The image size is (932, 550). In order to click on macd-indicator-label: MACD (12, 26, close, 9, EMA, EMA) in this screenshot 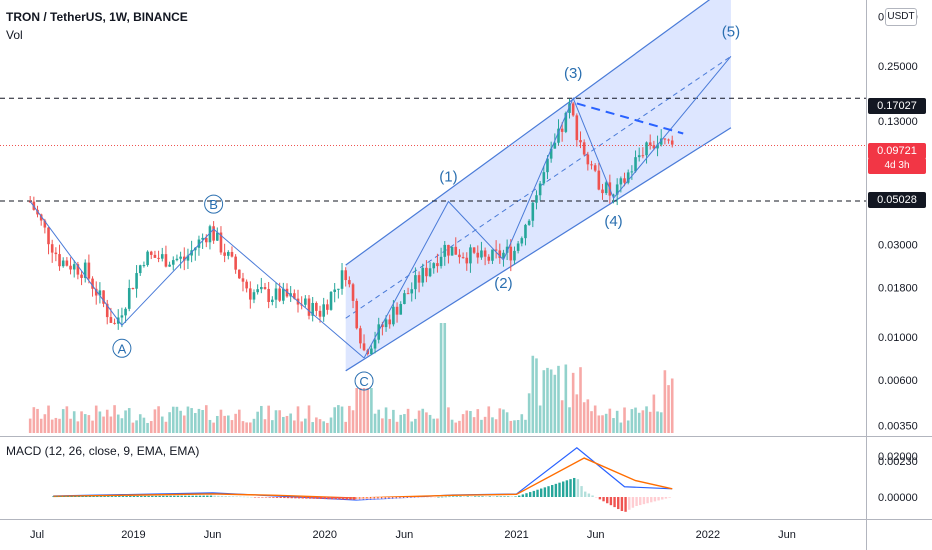, I will do `click(103, 451)`.